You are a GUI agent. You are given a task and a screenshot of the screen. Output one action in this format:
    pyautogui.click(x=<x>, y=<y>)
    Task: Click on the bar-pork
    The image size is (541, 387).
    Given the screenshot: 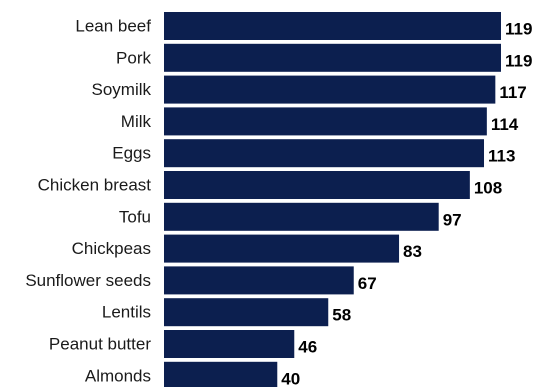 What is the action you would take?
    pyautogui.click(x=332, y=57)
    